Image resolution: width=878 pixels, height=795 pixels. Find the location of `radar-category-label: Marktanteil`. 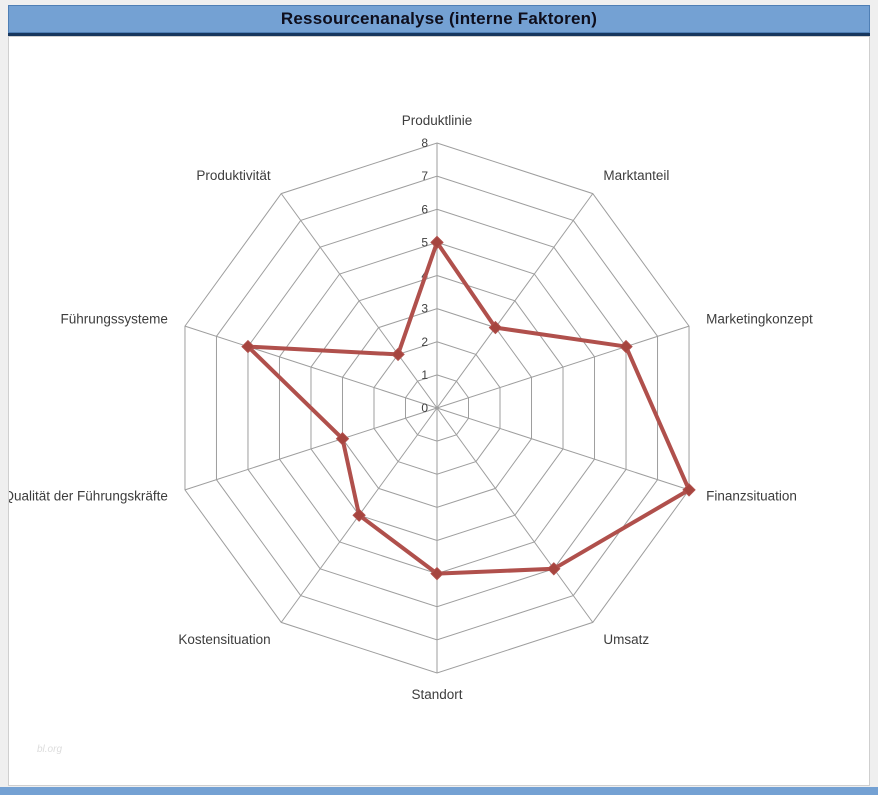

radar-category-label: Marktanteil is located at coordinates (636, 175).